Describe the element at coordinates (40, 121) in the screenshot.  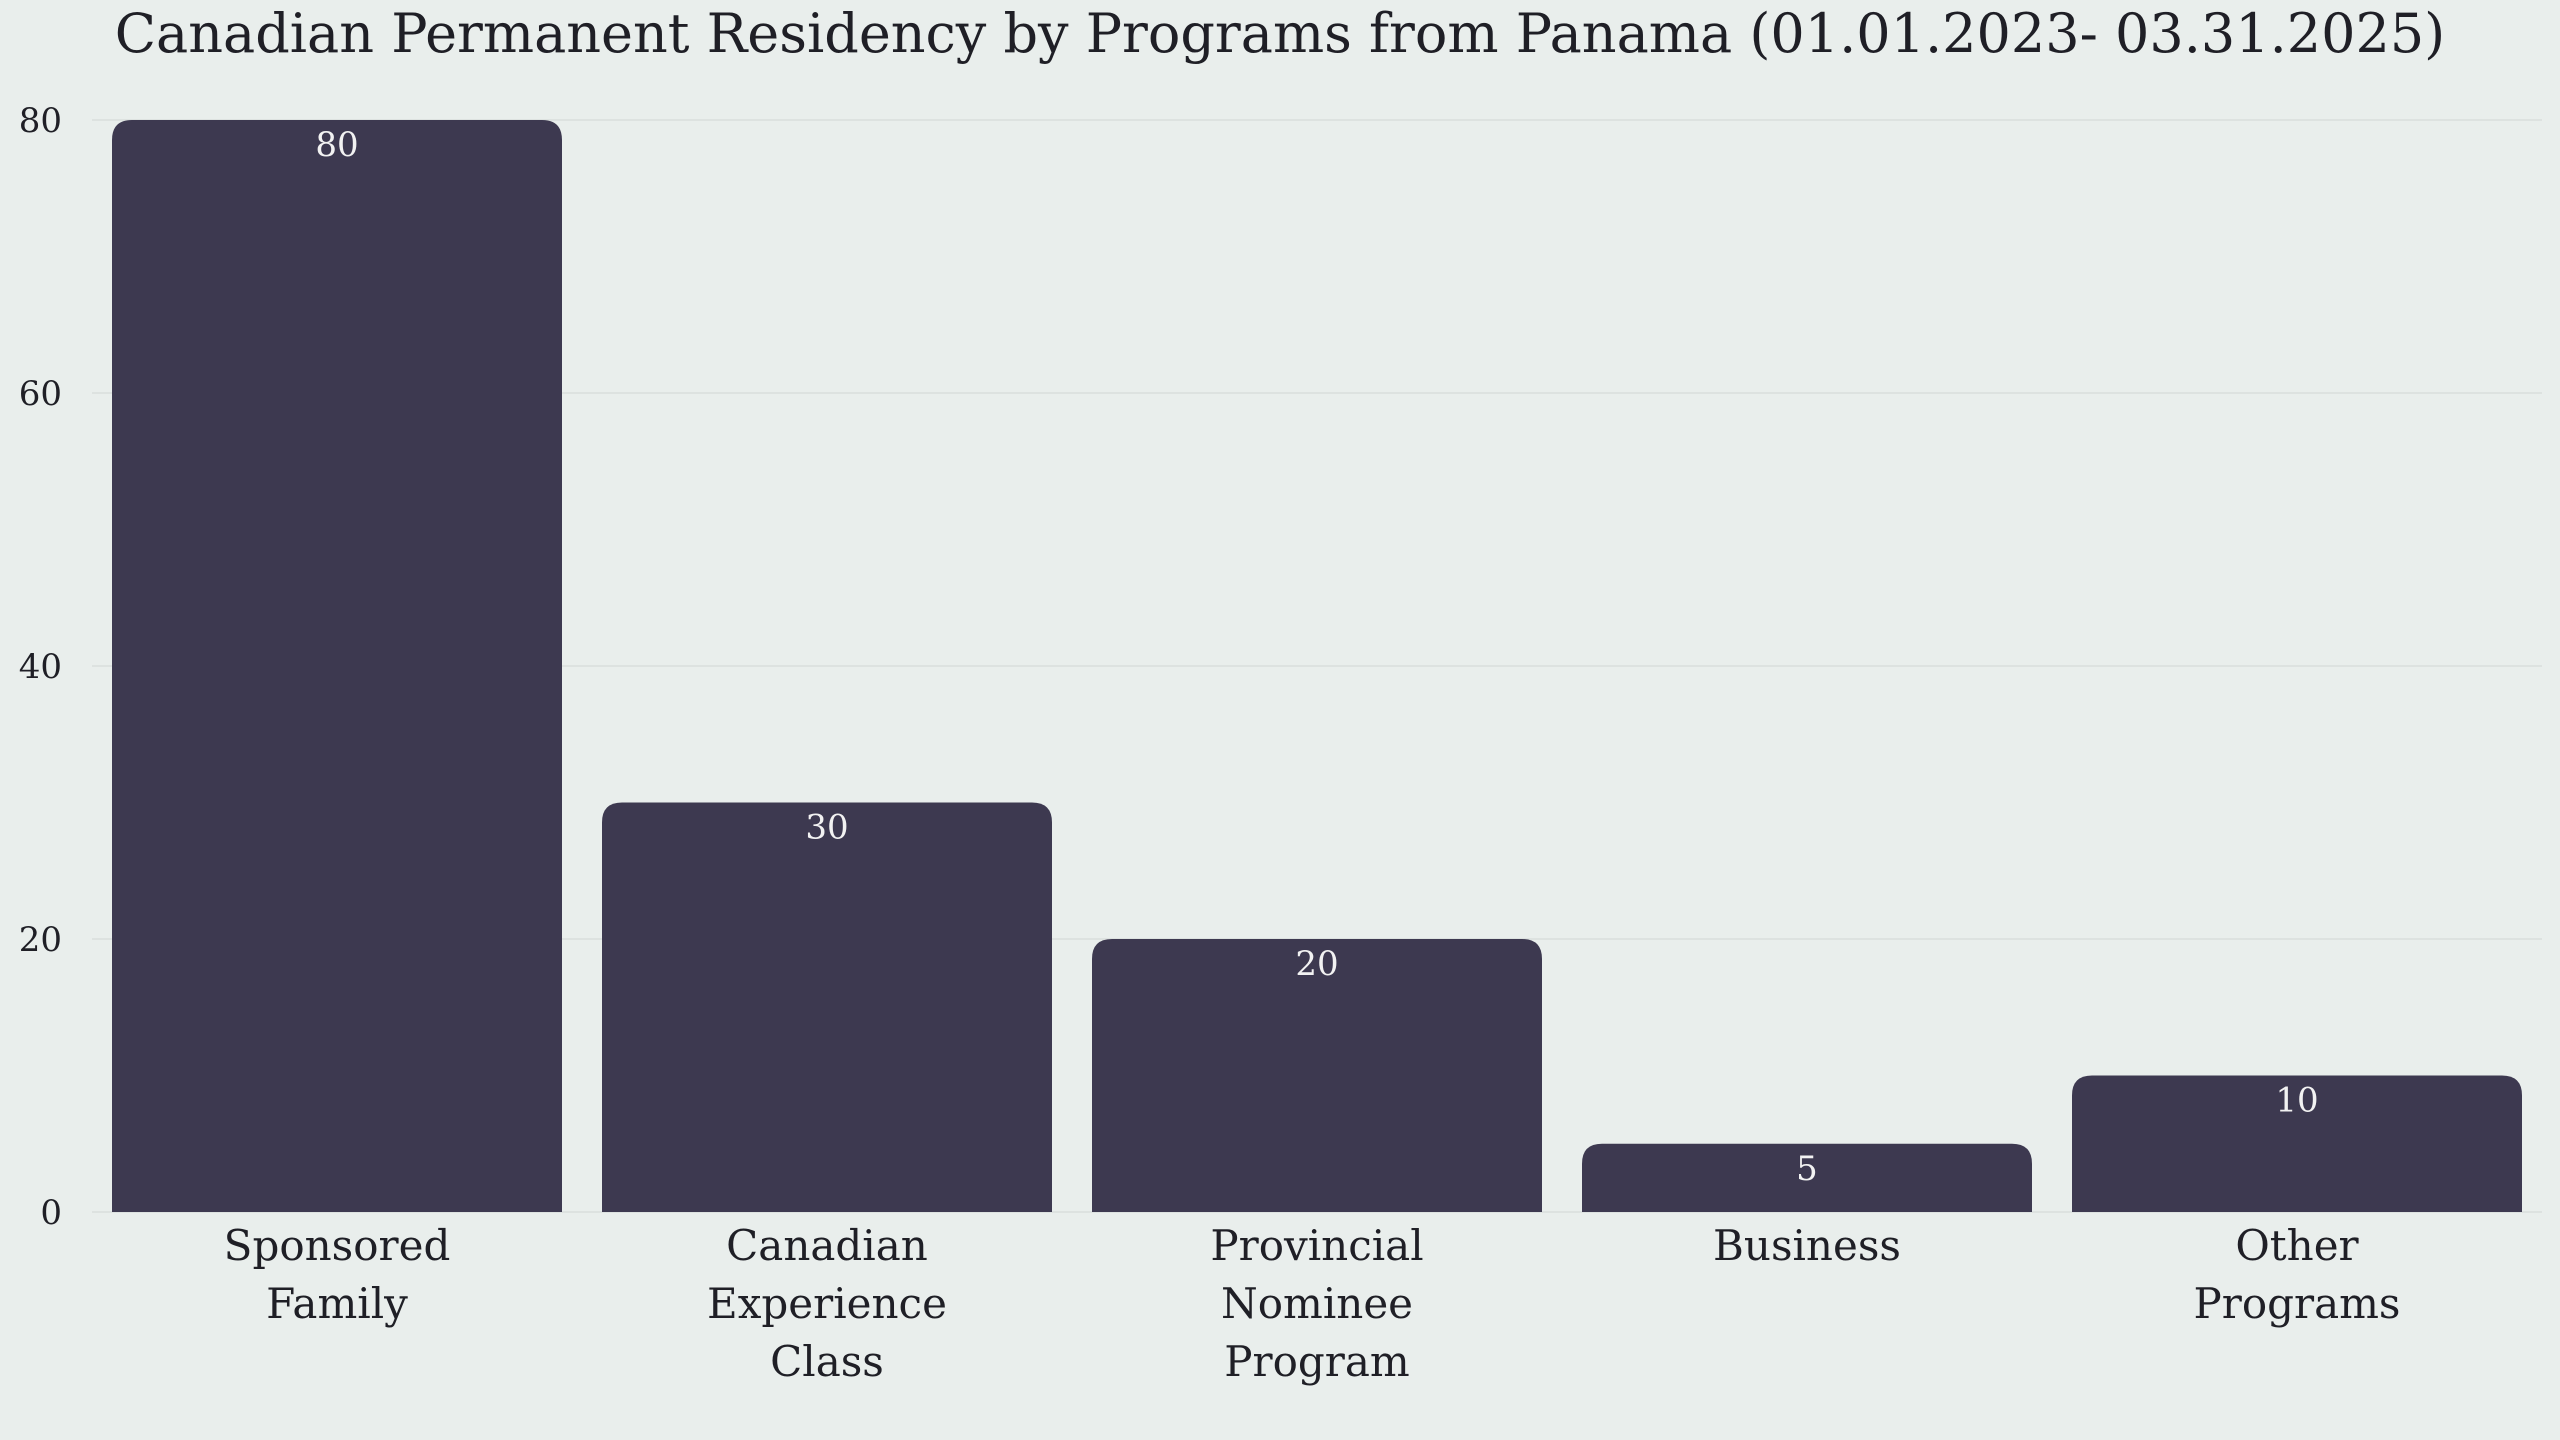
I see `y-tick-label: 80` at that location.